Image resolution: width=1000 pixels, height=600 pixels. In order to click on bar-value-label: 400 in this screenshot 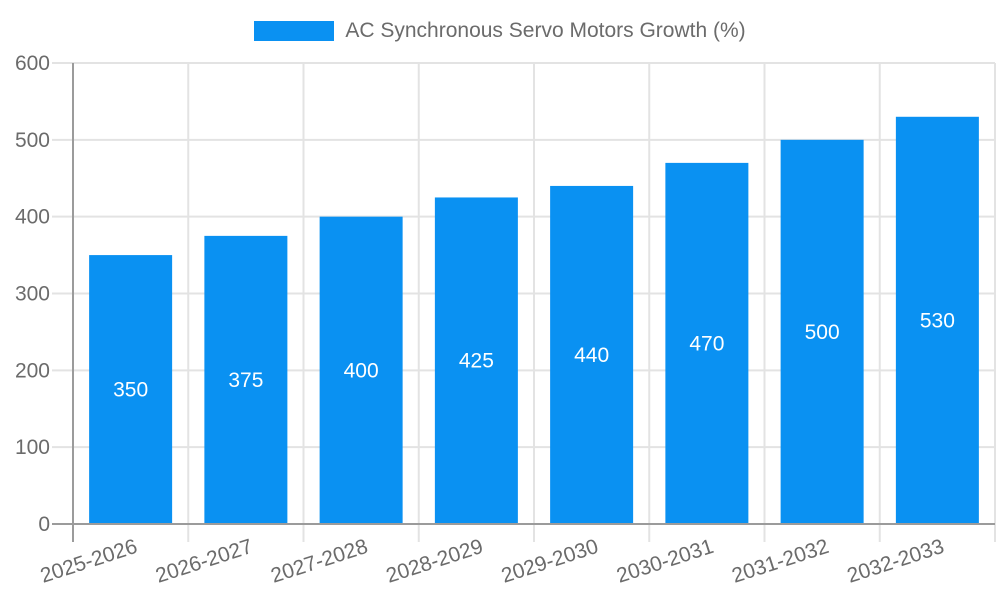, I will do `click(361, 370)`.